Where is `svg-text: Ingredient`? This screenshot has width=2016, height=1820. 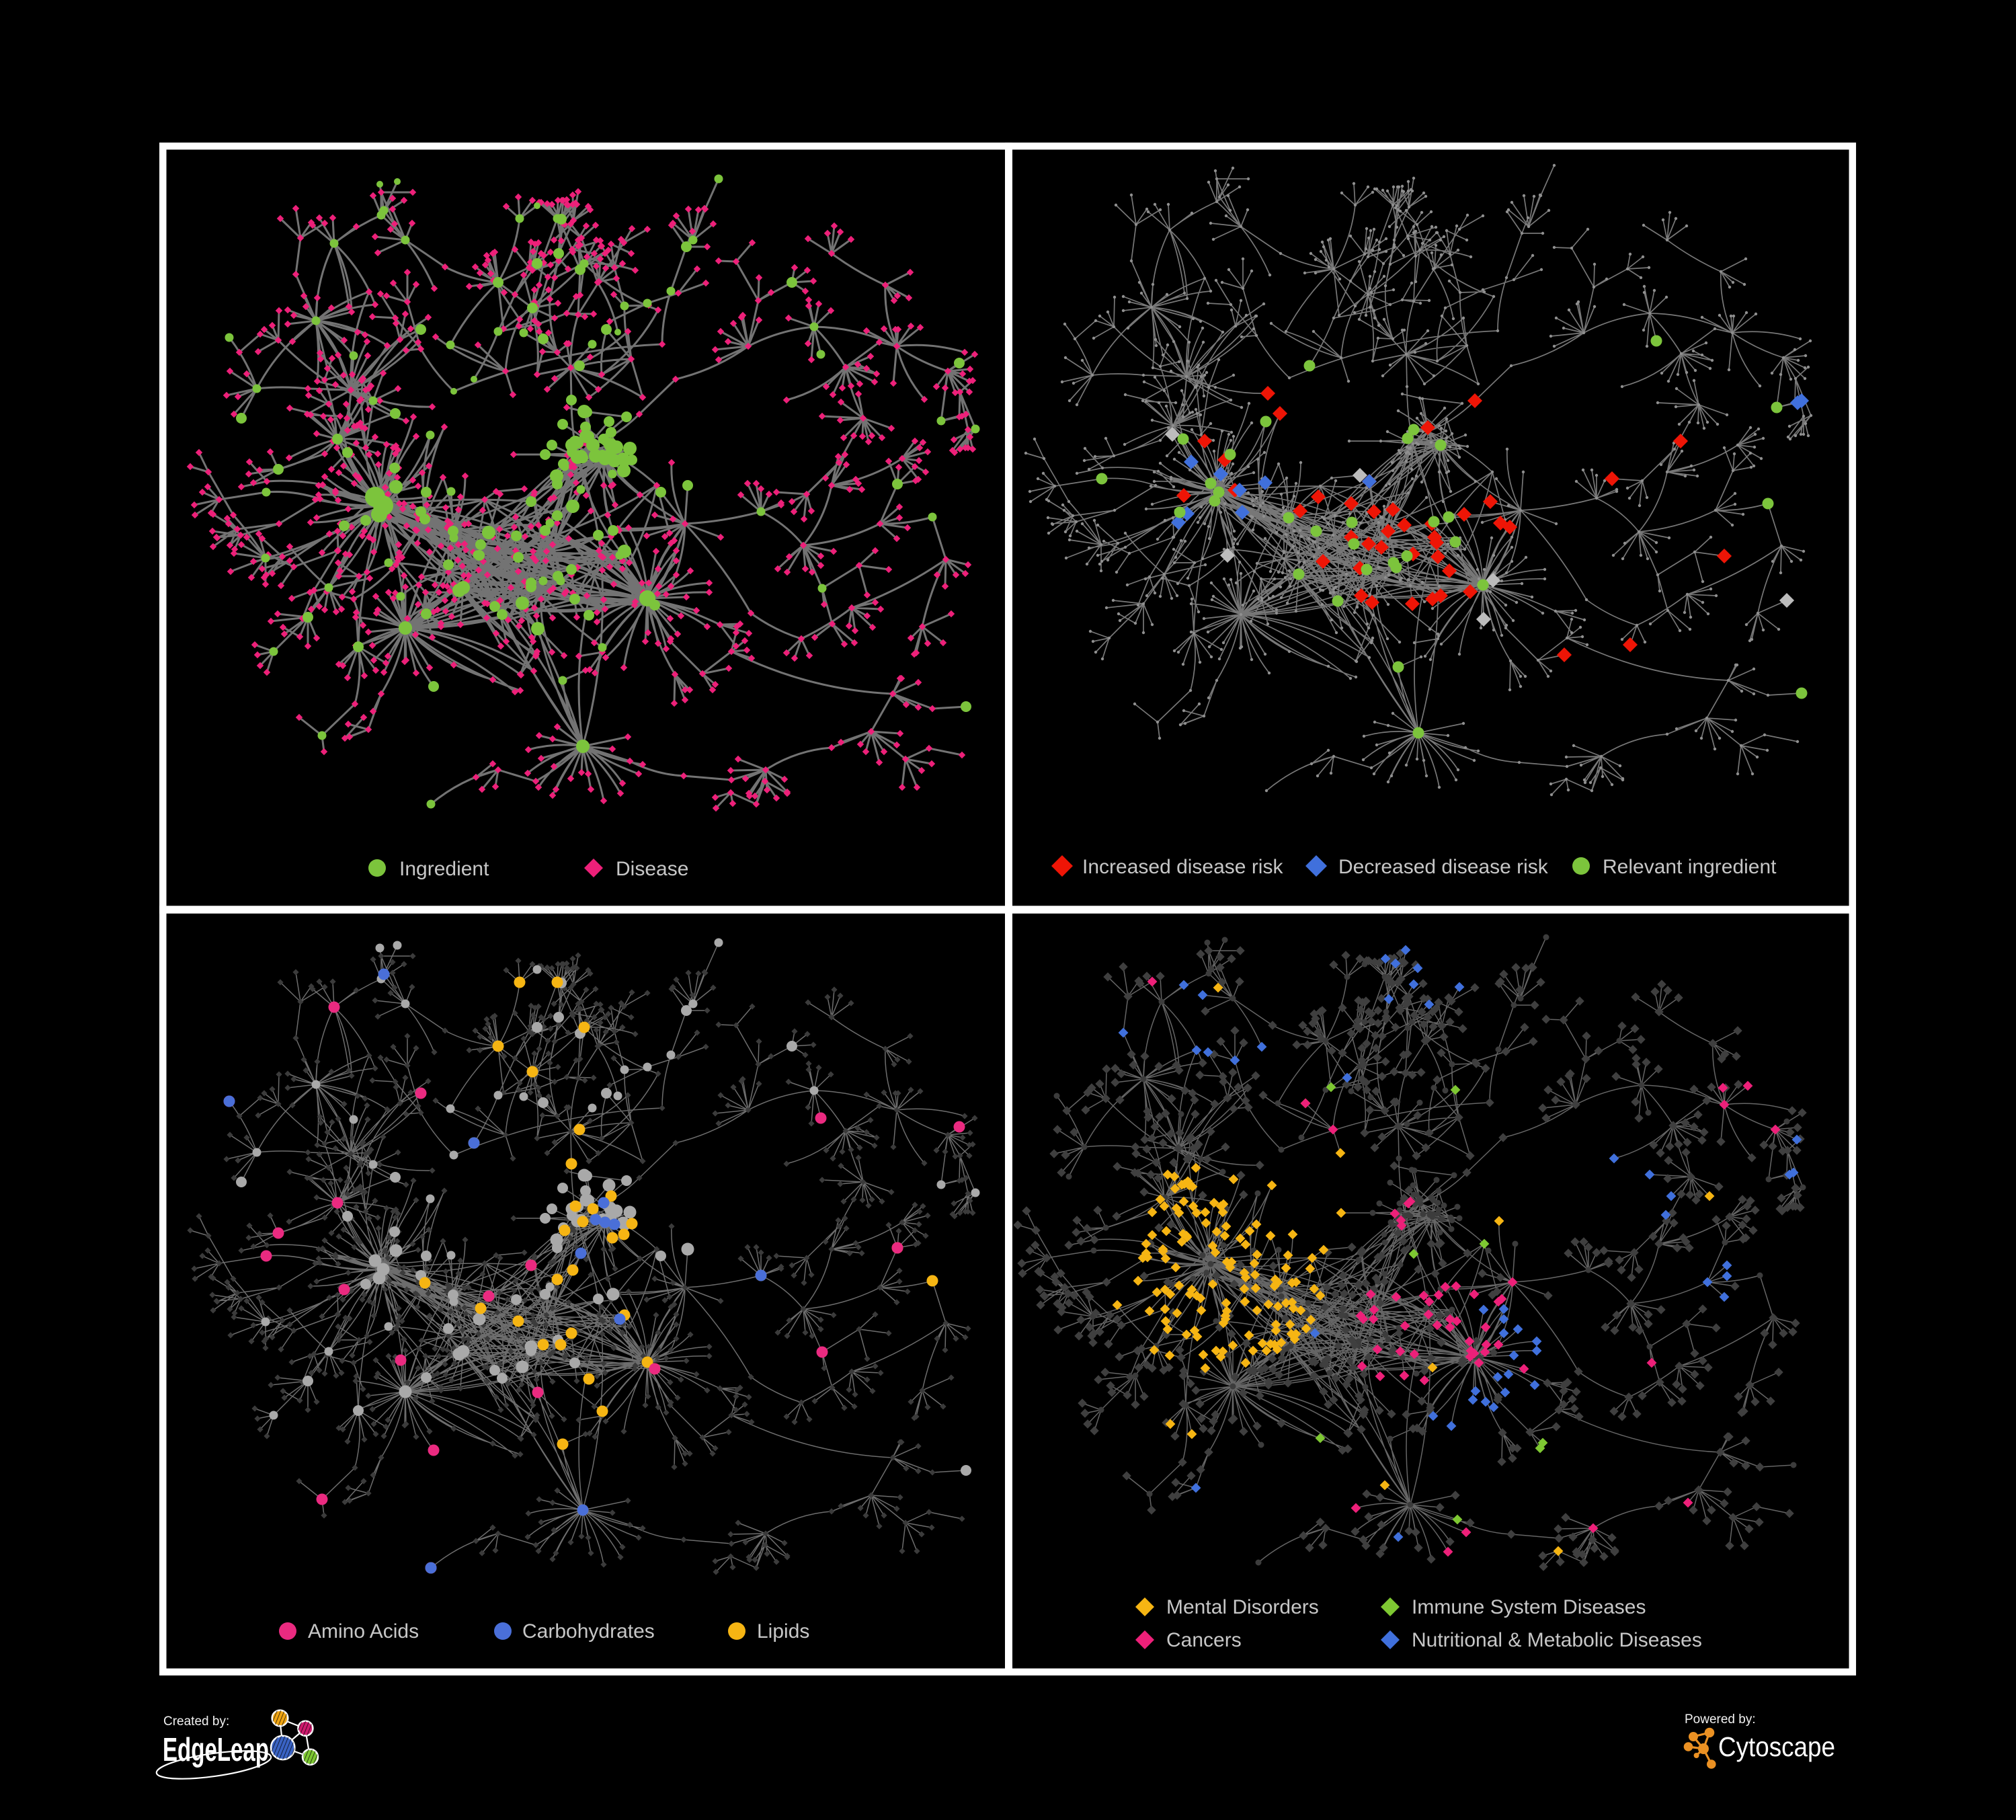 svg-text: Ingredient is located at coordinates (444, 869).